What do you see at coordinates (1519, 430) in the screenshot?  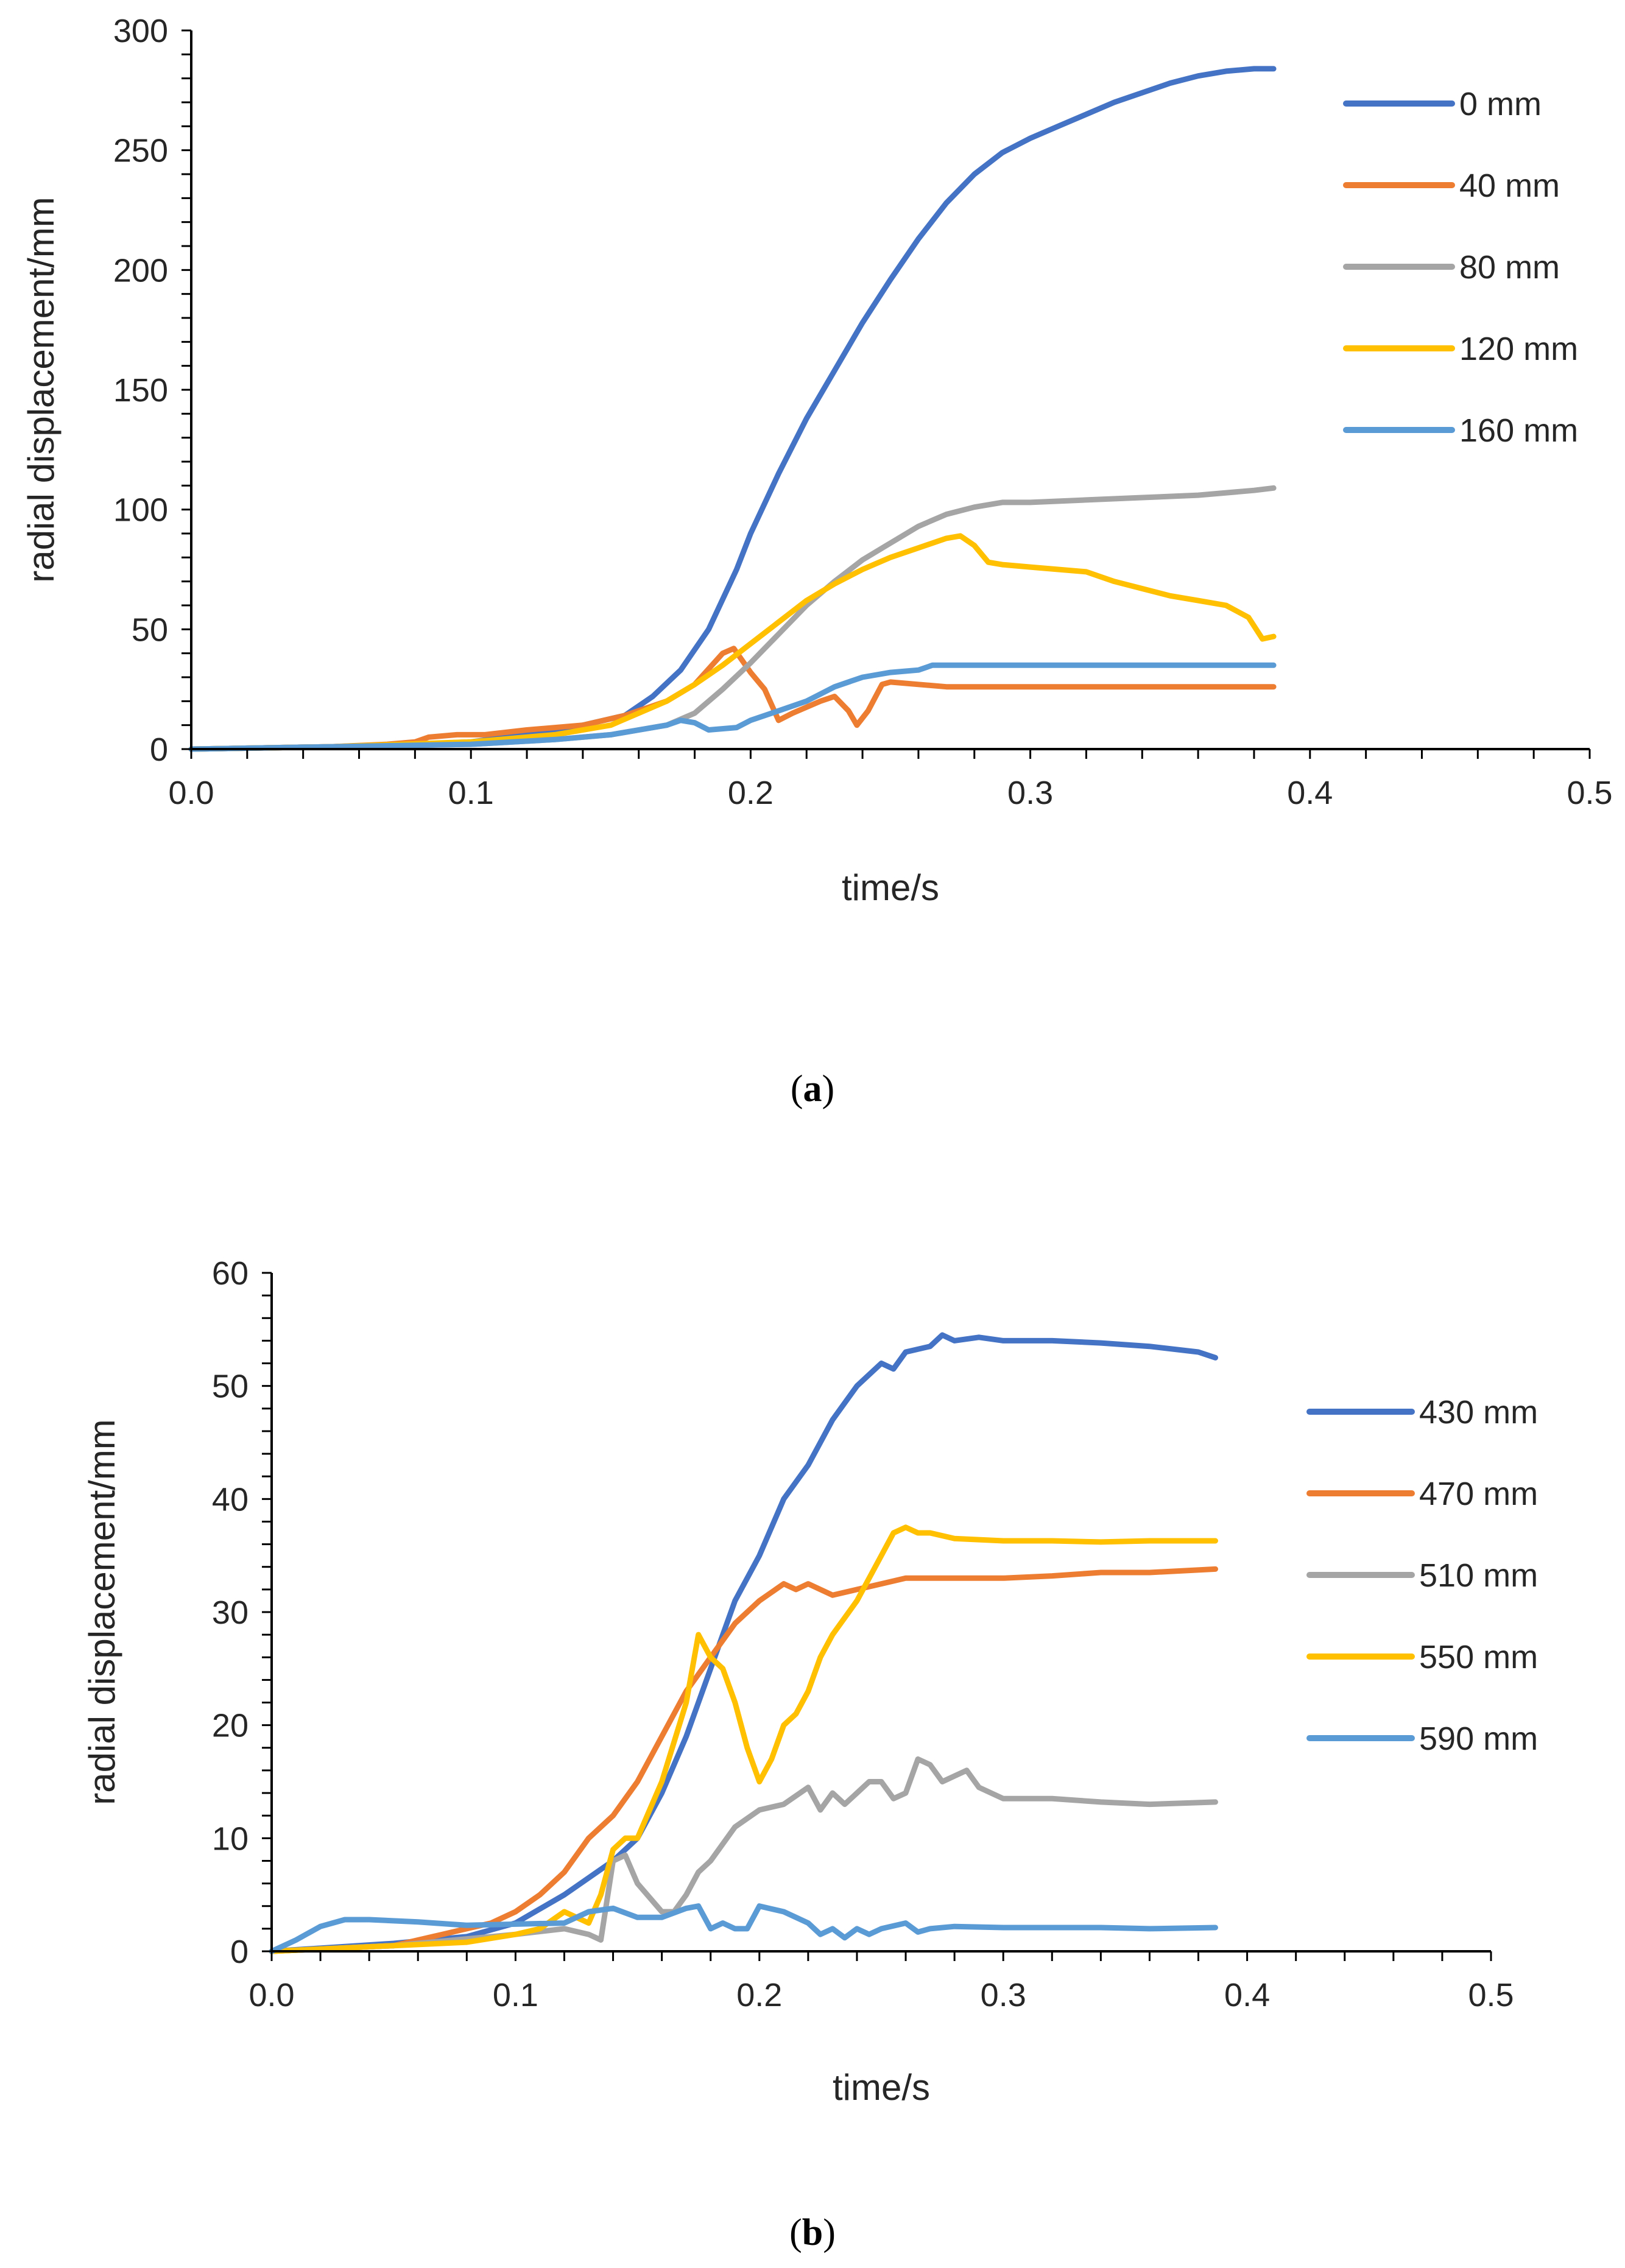 I see `legend-label: 160 mm` at bounding box center [1519, 430].